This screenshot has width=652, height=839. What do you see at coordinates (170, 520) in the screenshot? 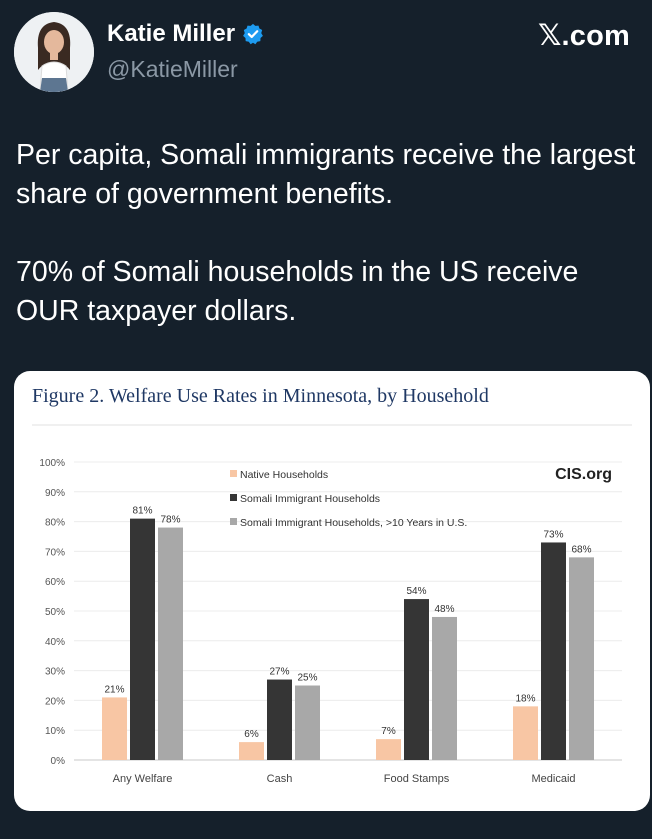
I see `data-label: 78%` at bounding box center [170, 520].